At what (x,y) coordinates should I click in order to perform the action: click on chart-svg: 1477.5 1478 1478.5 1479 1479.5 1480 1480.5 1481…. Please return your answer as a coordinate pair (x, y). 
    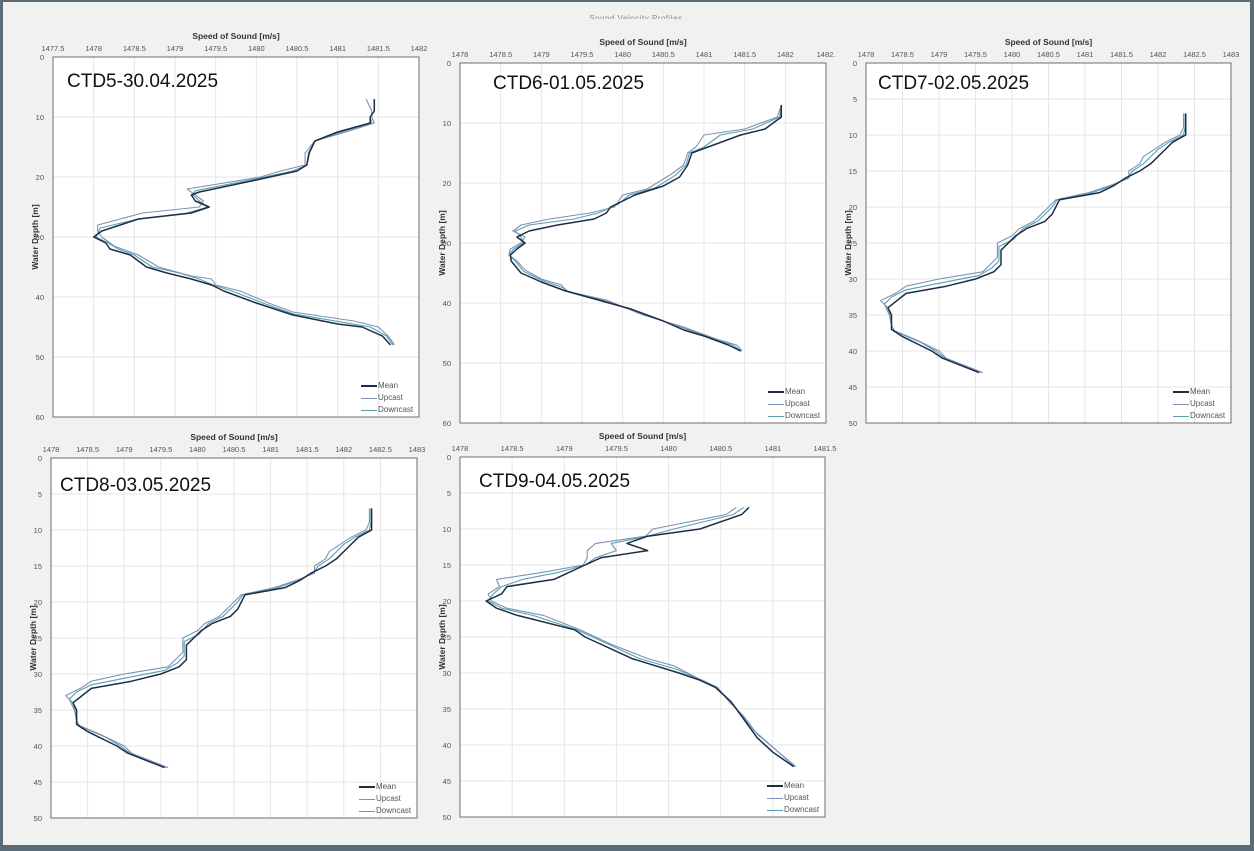
    Looking at the image, I should click on (232, 233).